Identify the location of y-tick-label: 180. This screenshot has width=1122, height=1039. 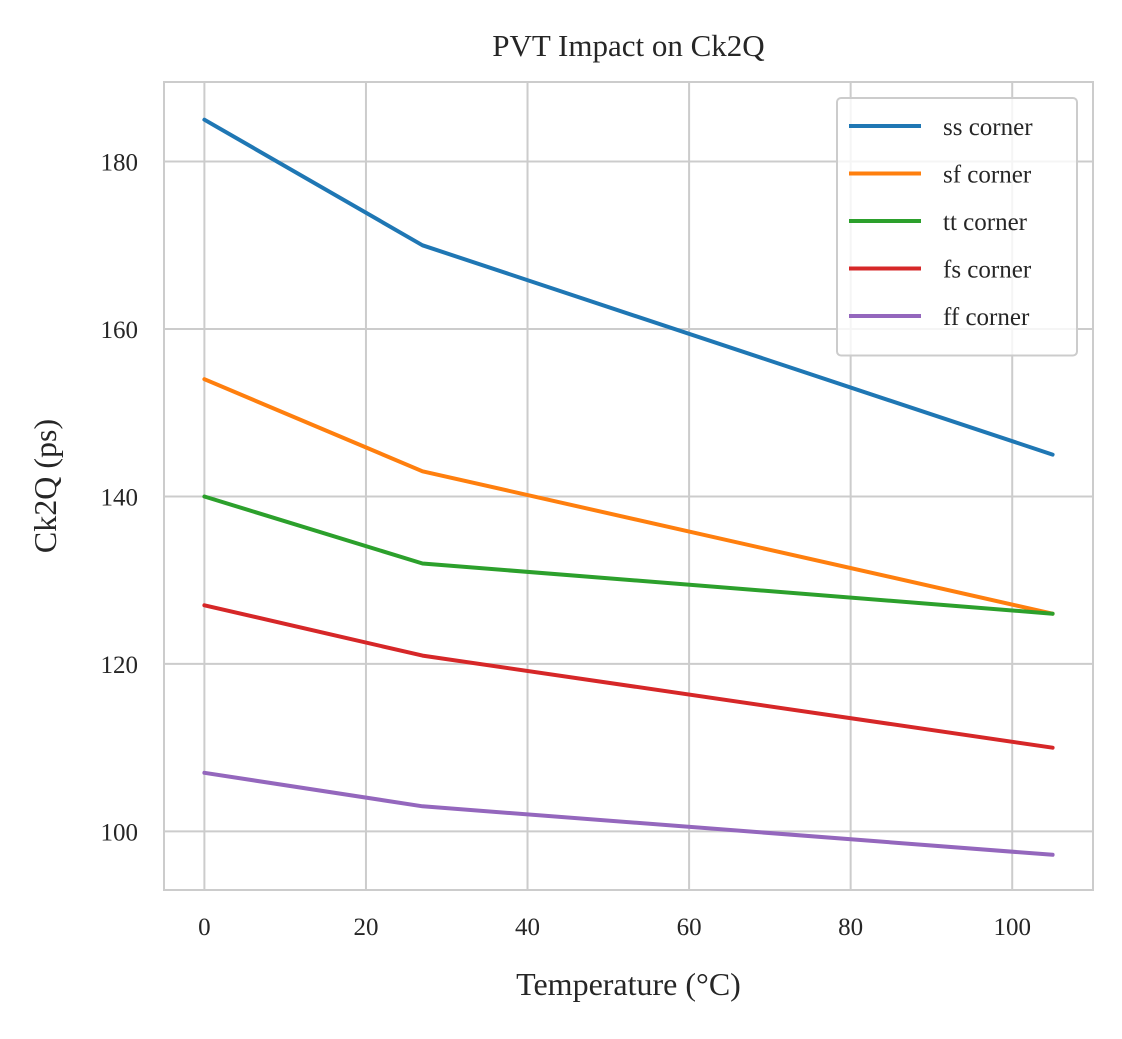
(120, 163).